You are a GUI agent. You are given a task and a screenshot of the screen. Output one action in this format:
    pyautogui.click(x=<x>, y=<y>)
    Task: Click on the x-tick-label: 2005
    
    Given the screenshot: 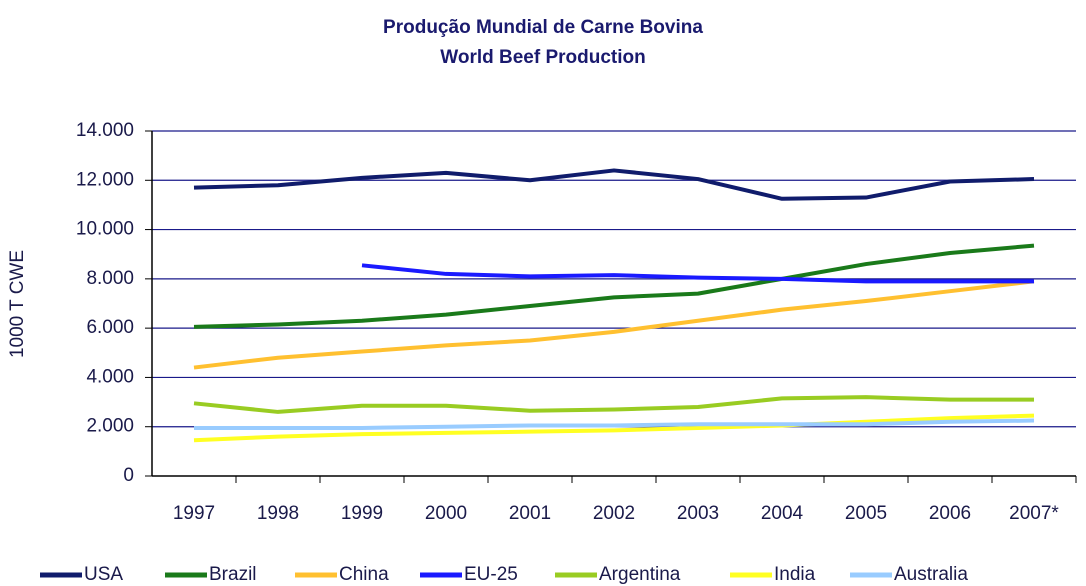 What is the action you would take?
    pyautogui.click(x=866, y=513)
    